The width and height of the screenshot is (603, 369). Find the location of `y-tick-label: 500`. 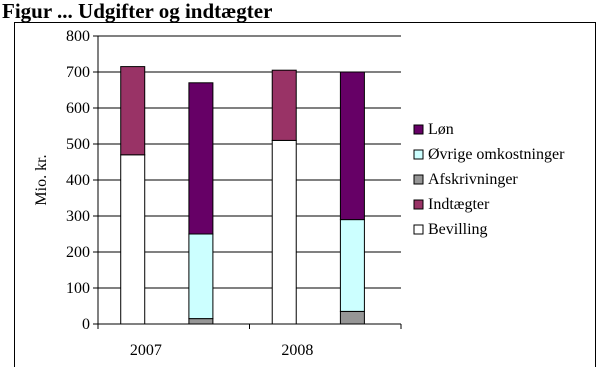

y-tick-label: 500 is located at coordinates (78, 144).